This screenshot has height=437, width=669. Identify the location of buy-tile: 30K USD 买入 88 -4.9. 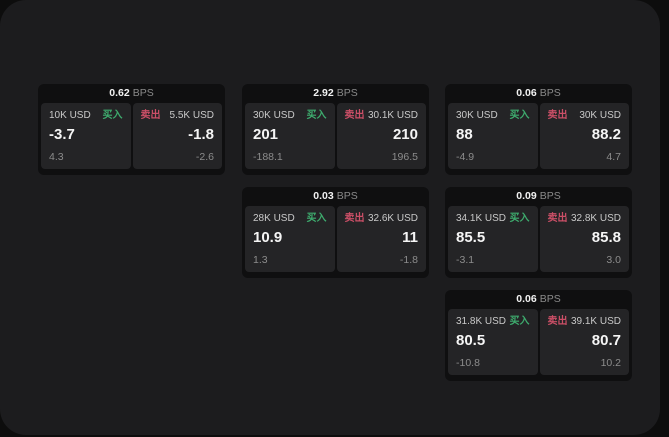
(493, 136).